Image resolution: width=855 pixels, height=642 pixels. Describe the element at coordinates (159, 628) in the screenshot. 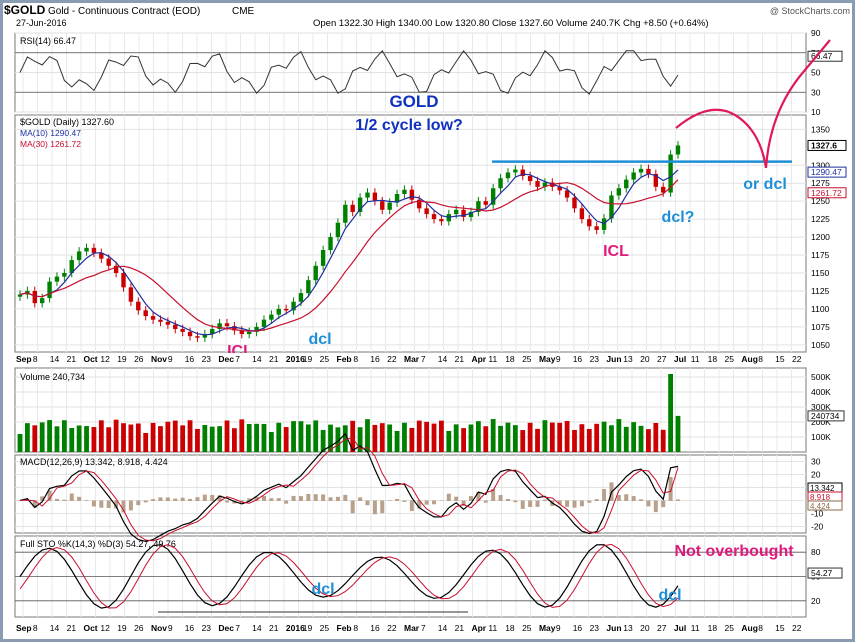

I see `x-tick-label: Nov` at that location.